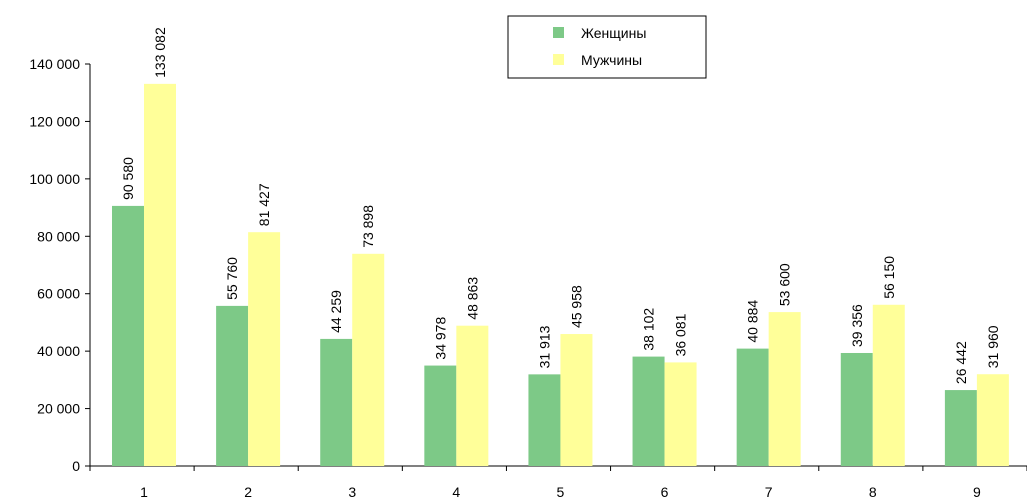  I want to click on y-tick-label: 100 000, so click(54, 179).